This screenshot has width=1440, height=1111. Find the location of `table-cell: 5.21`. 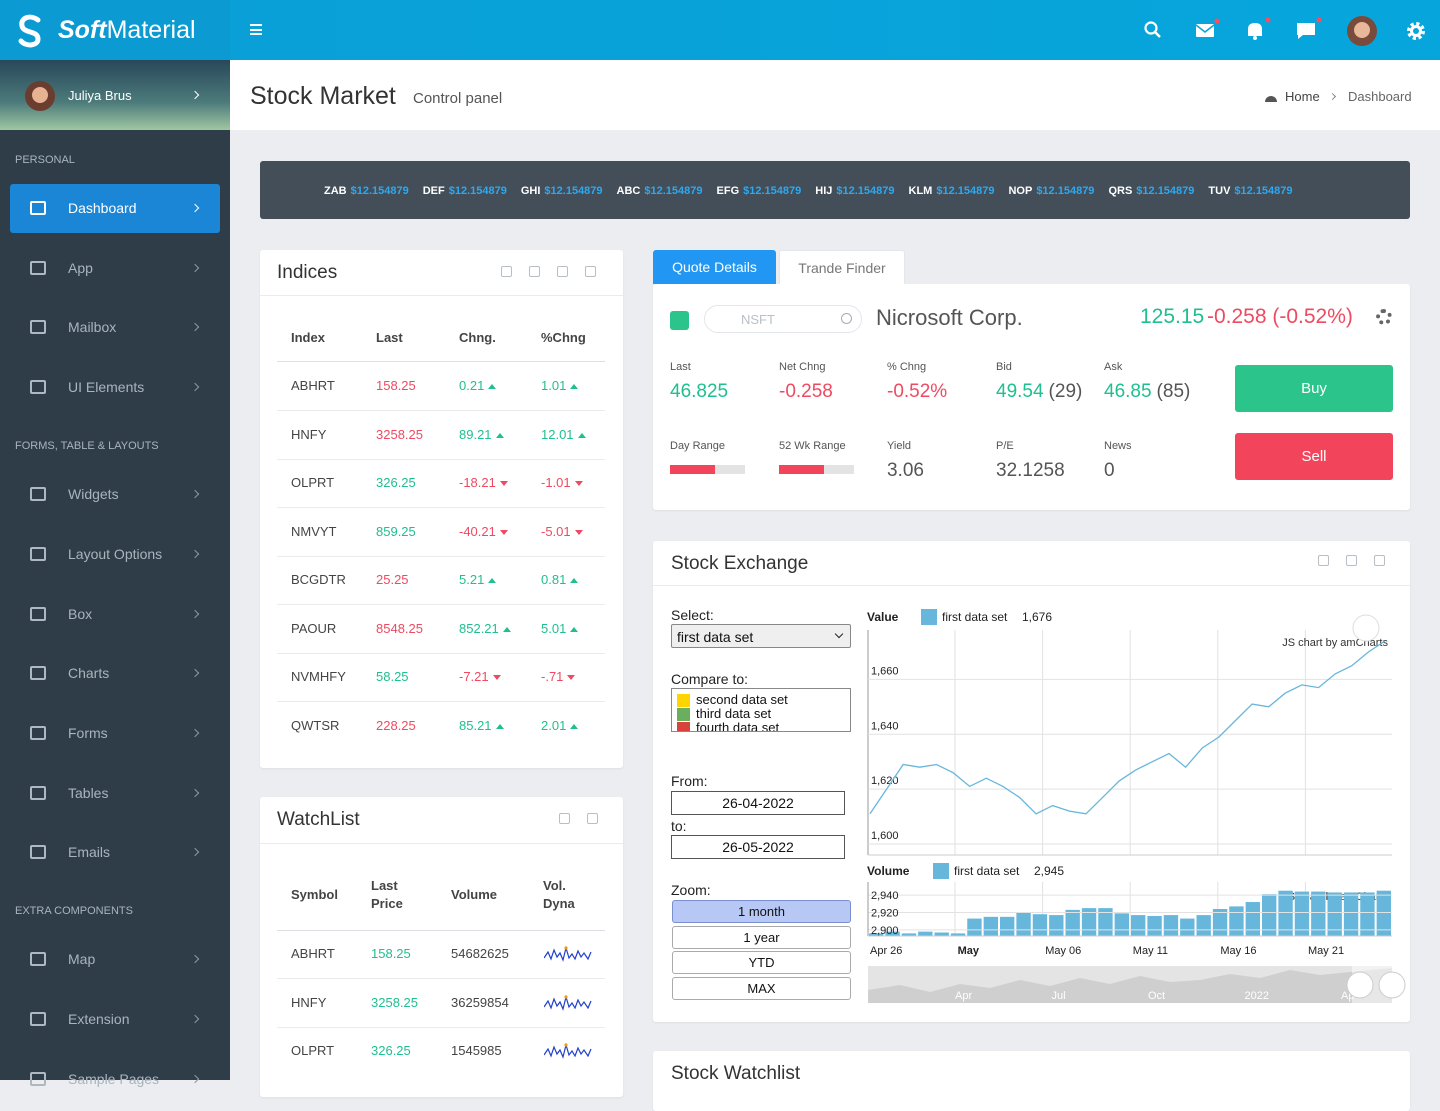

table-cell: 5.21 is located at coordinates (478, 579).